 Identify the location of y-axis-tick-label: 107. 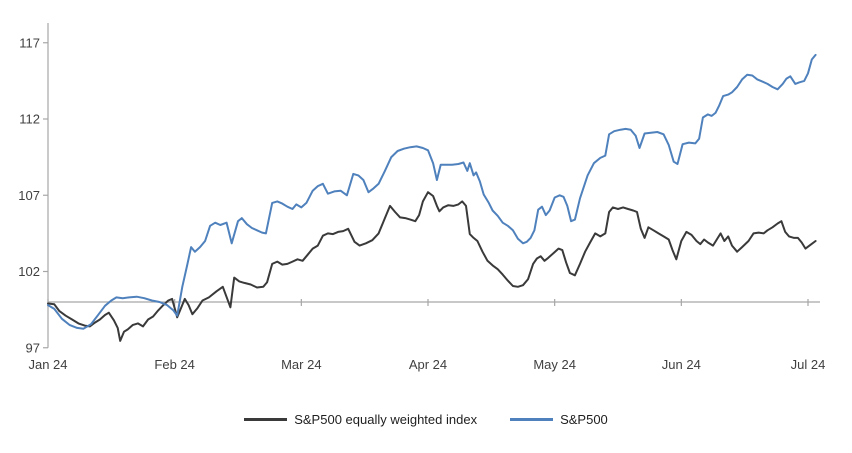
(29, 195).